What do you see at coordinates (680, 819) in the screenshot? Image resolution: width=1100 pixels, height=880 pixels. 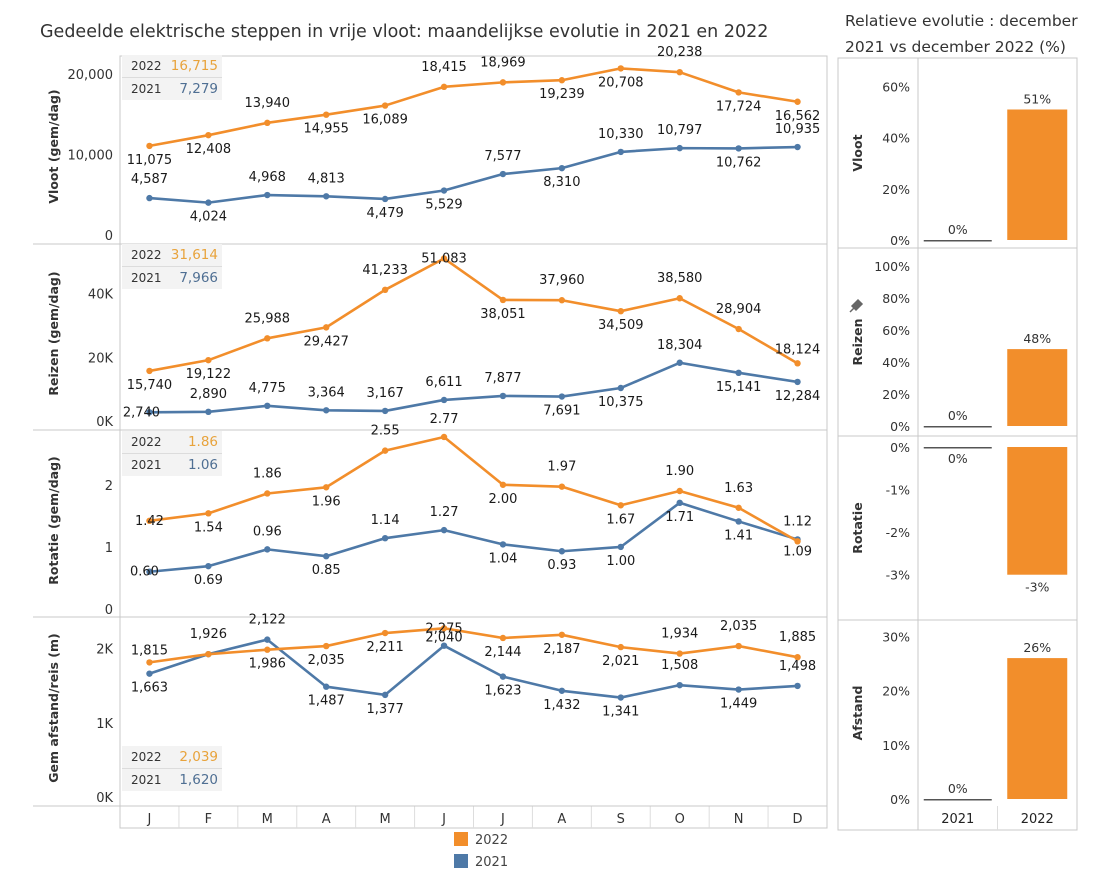 I see `x-tick-label: O` at bounding box center [680, 819].